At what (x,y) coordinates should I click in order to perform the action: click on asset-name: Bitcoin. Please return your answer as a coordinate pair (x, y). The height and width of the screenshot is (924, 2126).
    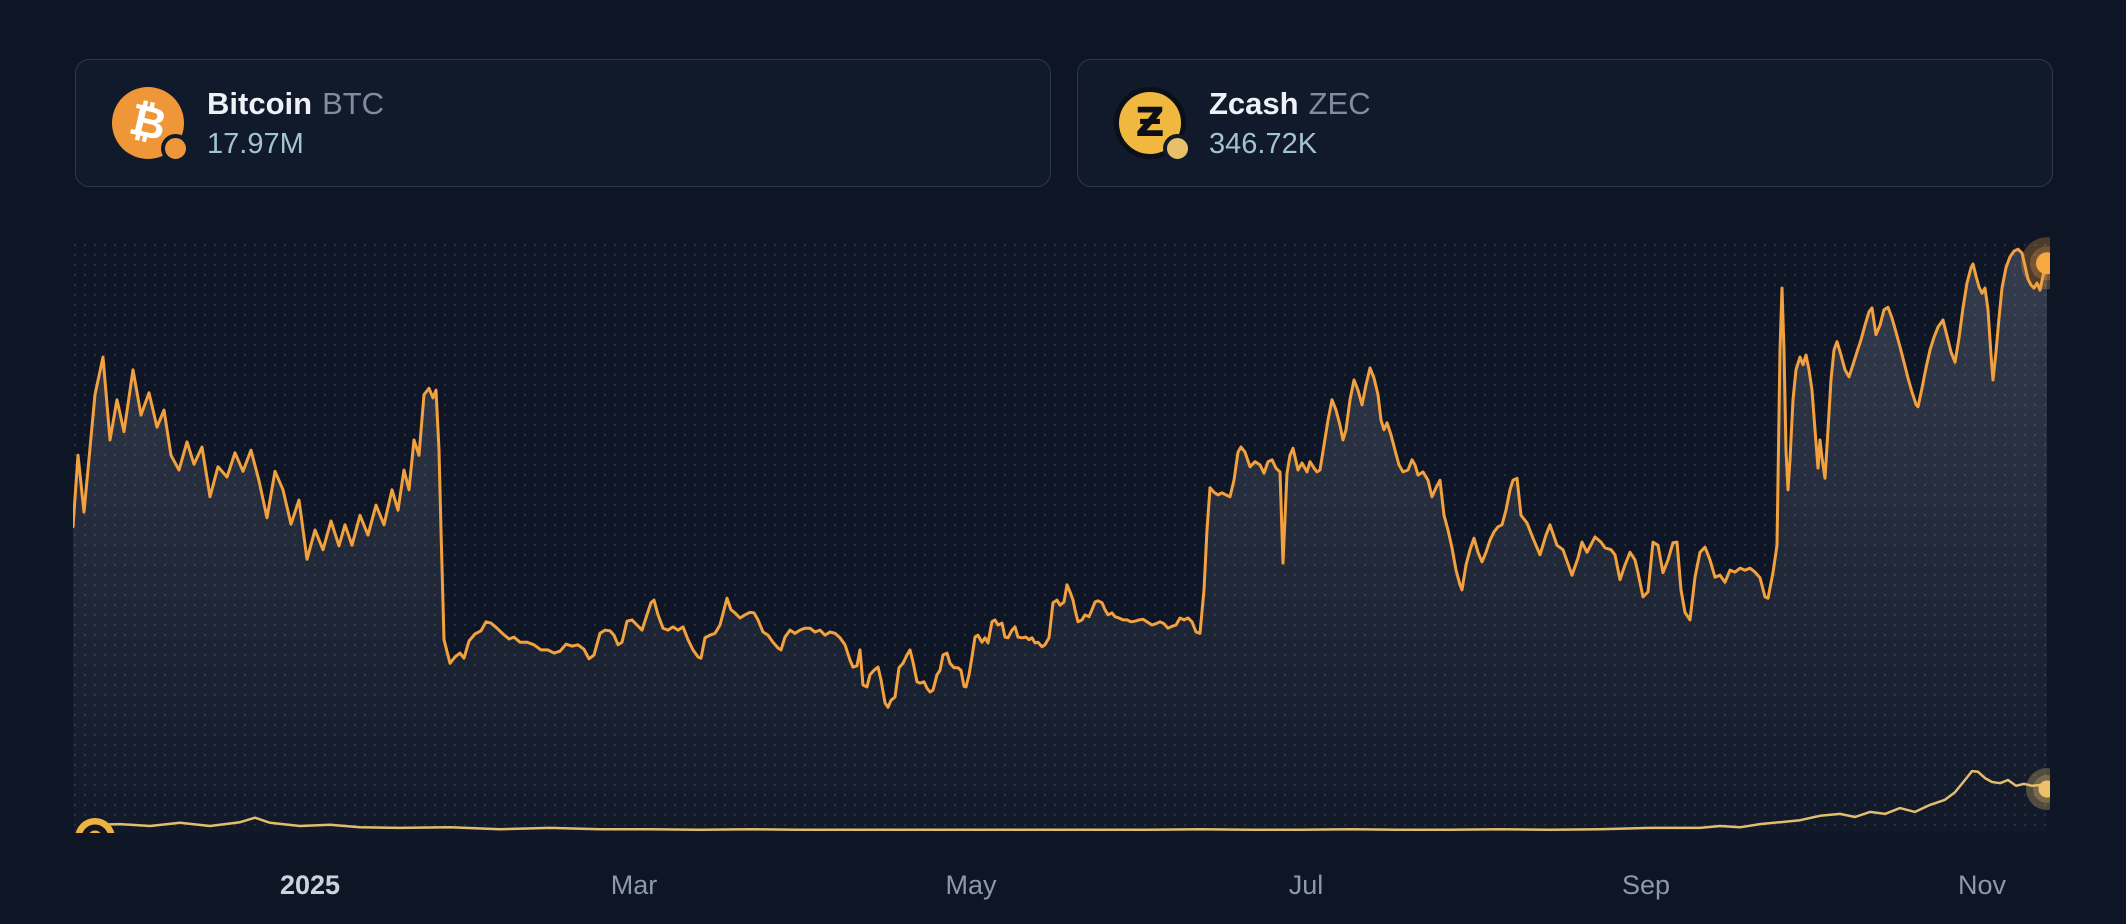
    Looking at the image, I should click on (260, 103).